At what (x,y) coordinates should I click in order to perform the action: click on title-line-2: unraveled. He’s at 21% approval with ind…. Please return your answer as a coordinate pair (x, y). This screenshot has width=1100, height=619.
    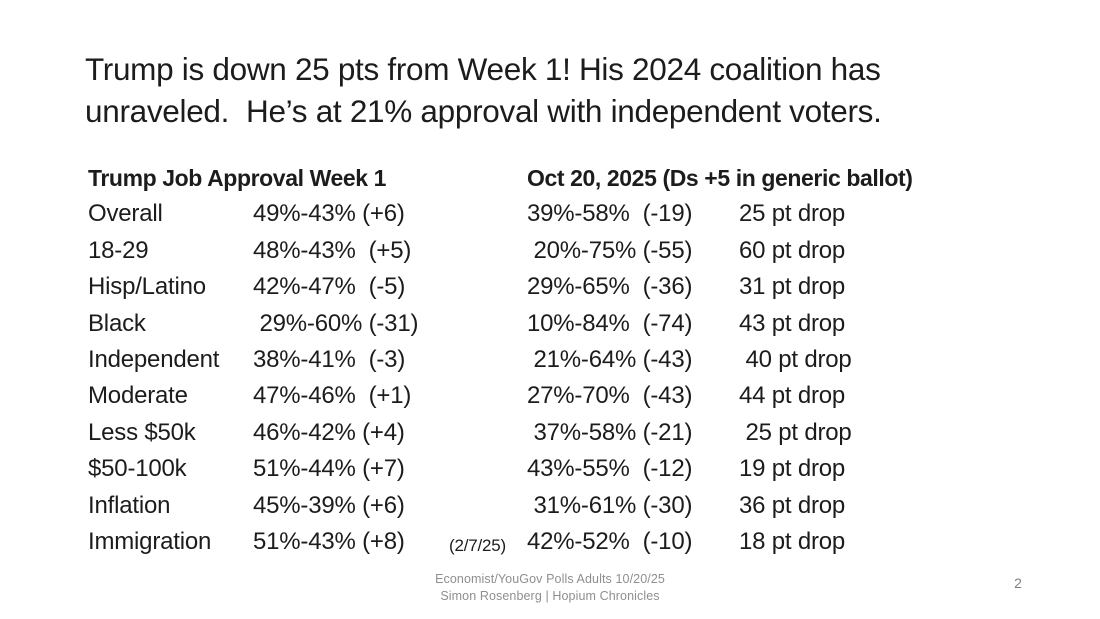
    Looking at the image, I should click on (483, 111).